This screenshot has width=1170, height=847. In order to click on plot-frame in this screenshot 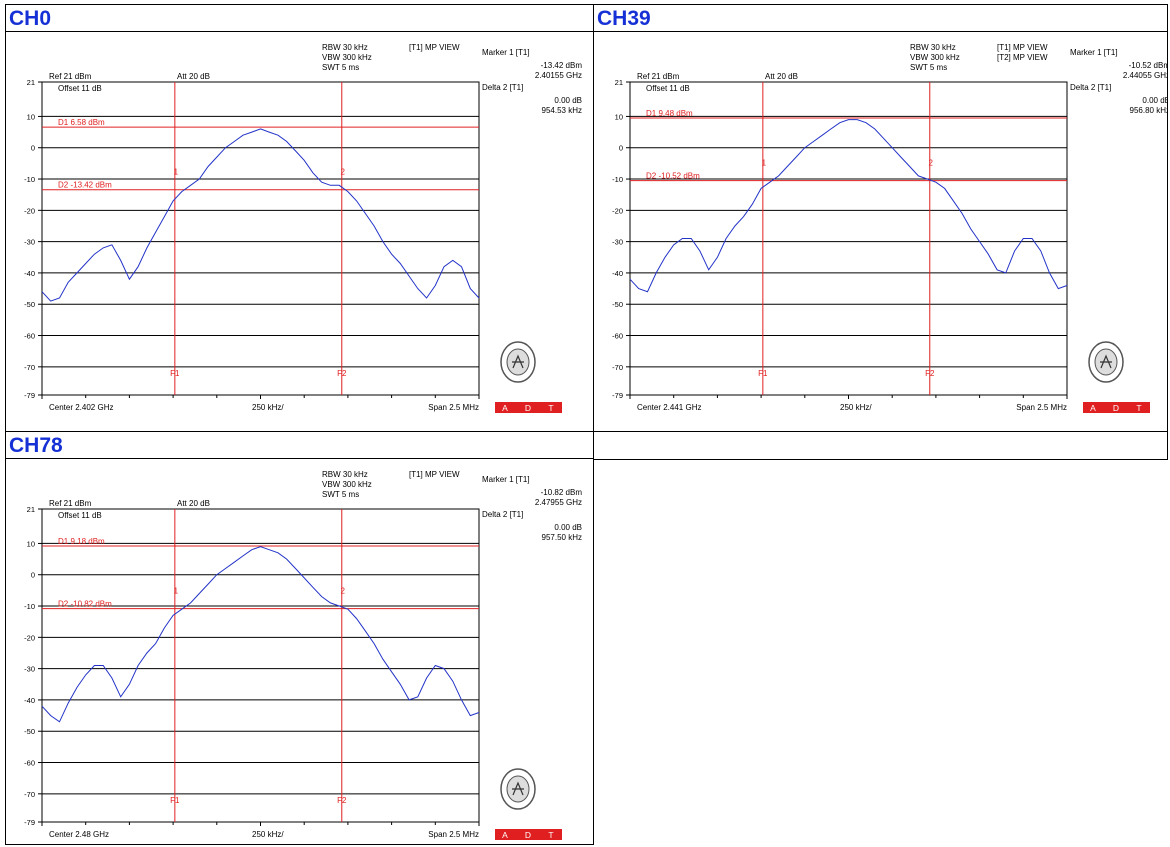, I will do `click(260, 665)`.